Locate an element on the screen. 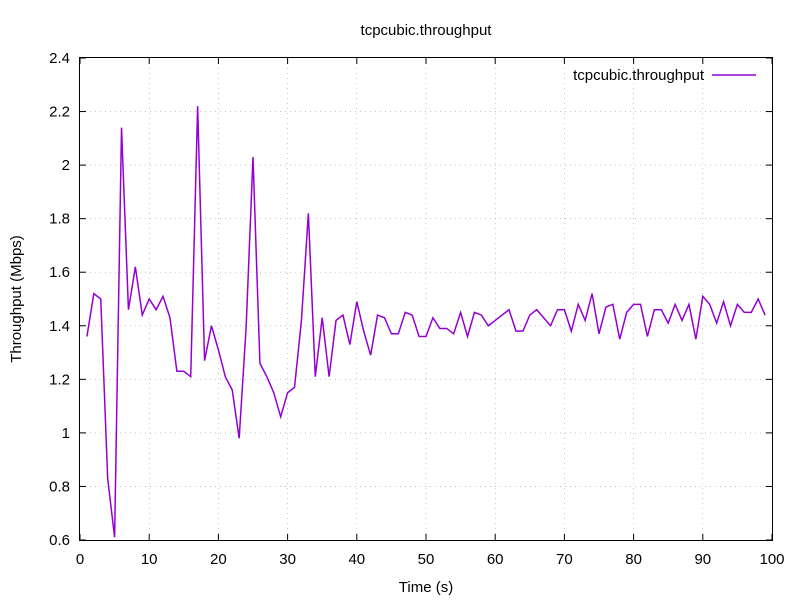 The height and width of the screenshot is (600, 800). y-axis-label: Throughput (Mbps) is located at coordinates (16, 299).